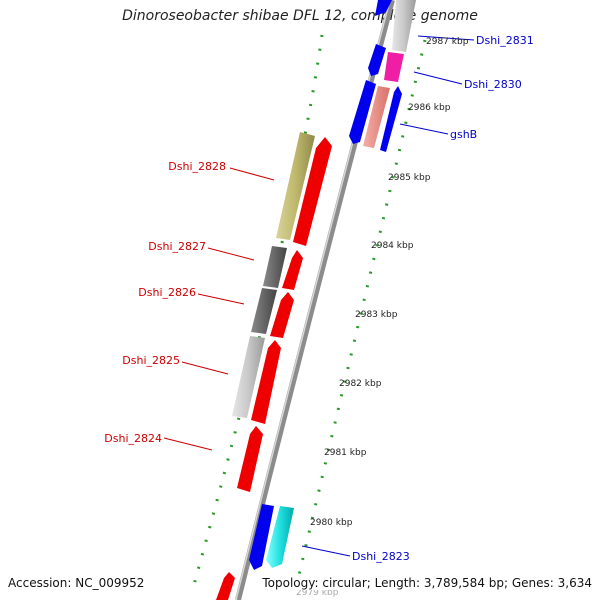  I want to click on gene-dshi-2830-color-bar, so click(394, 67).